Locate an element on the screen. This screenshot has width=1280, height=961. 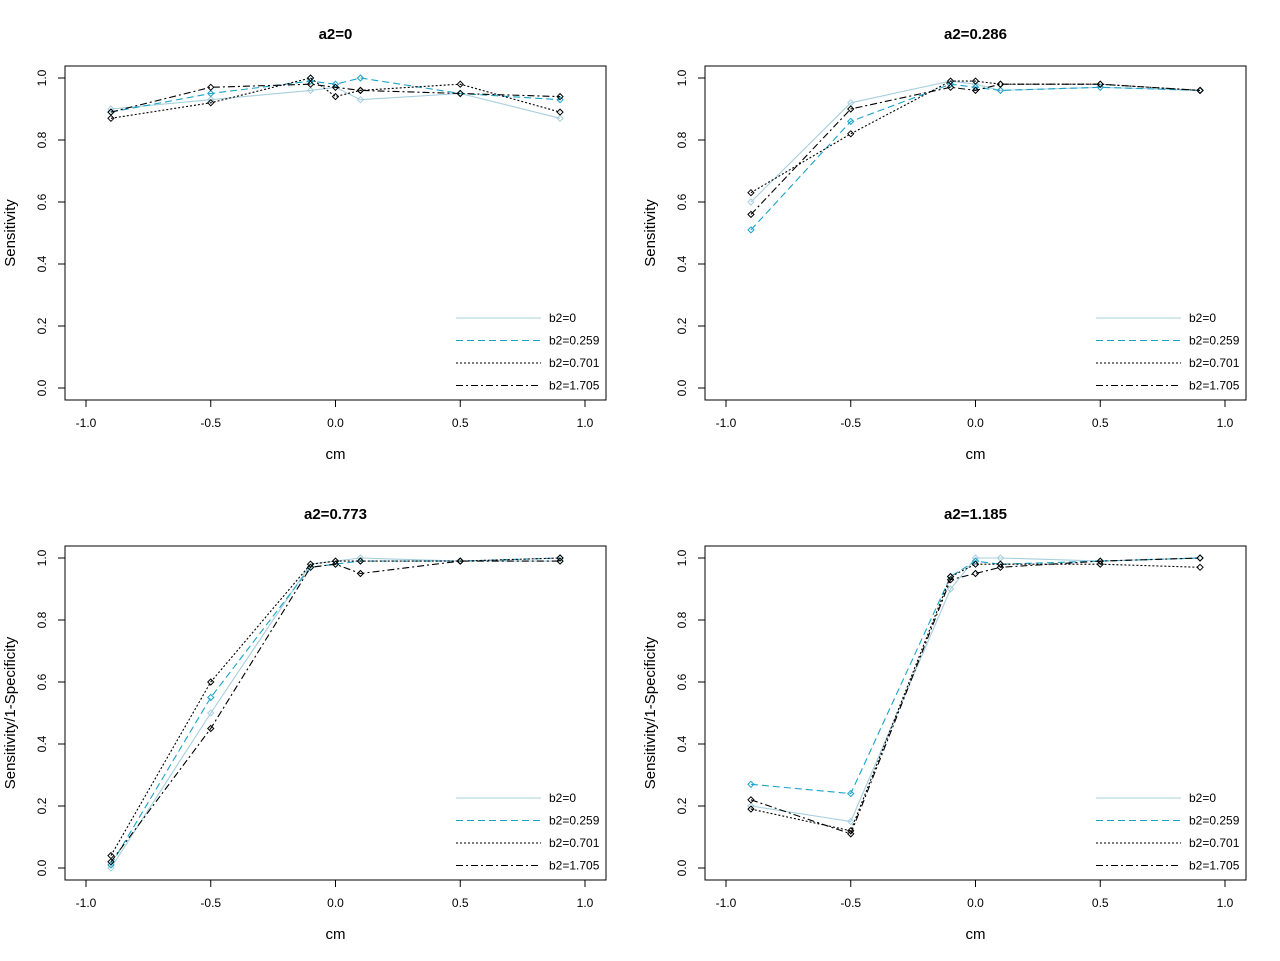
y-tick-label: 0.4 is located at coordinates (42, 743).